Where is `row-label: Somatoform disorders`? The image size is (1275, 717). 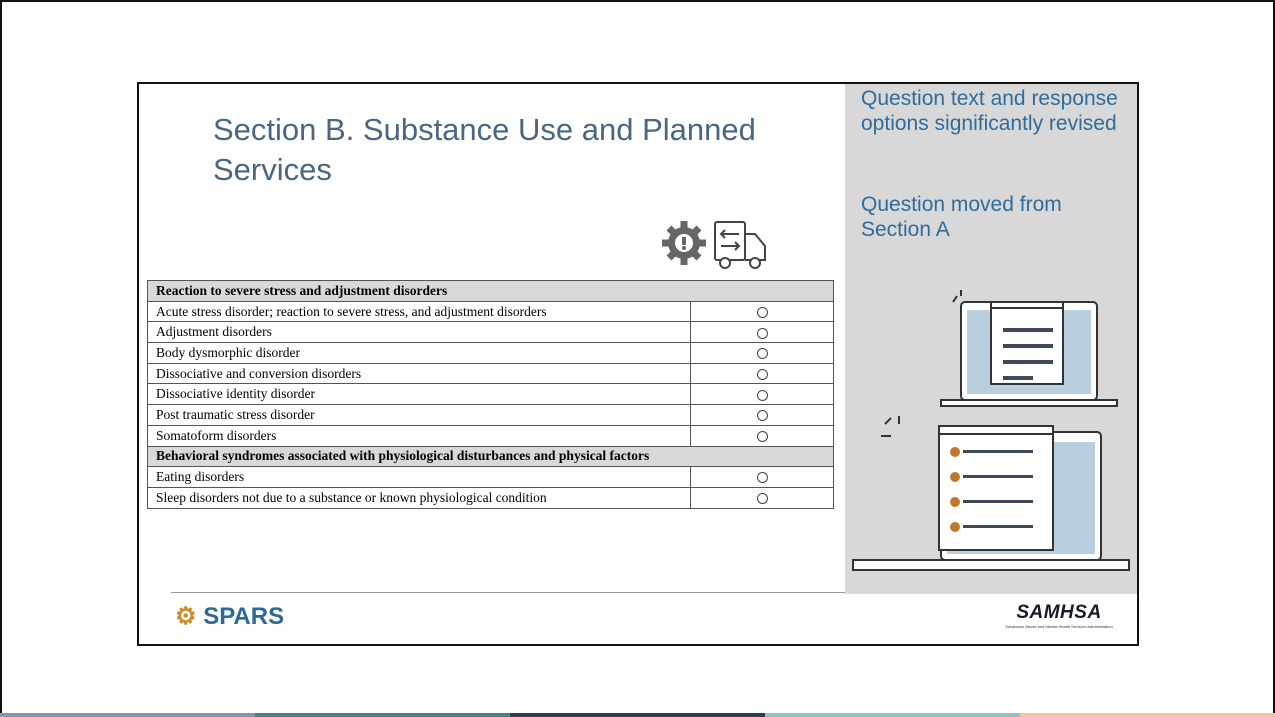 row-label: Somatoform disorders is located at coordinates (419, 435).